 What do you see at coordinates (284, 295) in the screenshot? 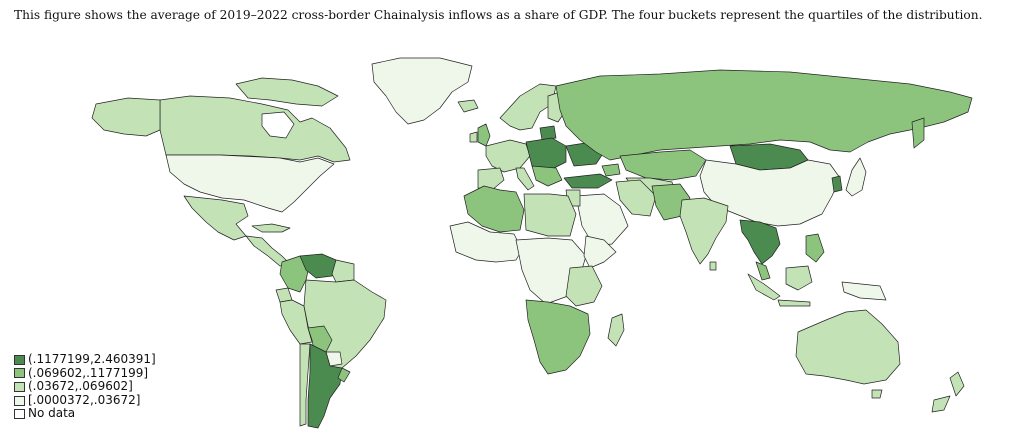
I see `region-ecuador` at bounding box center [284, 295].